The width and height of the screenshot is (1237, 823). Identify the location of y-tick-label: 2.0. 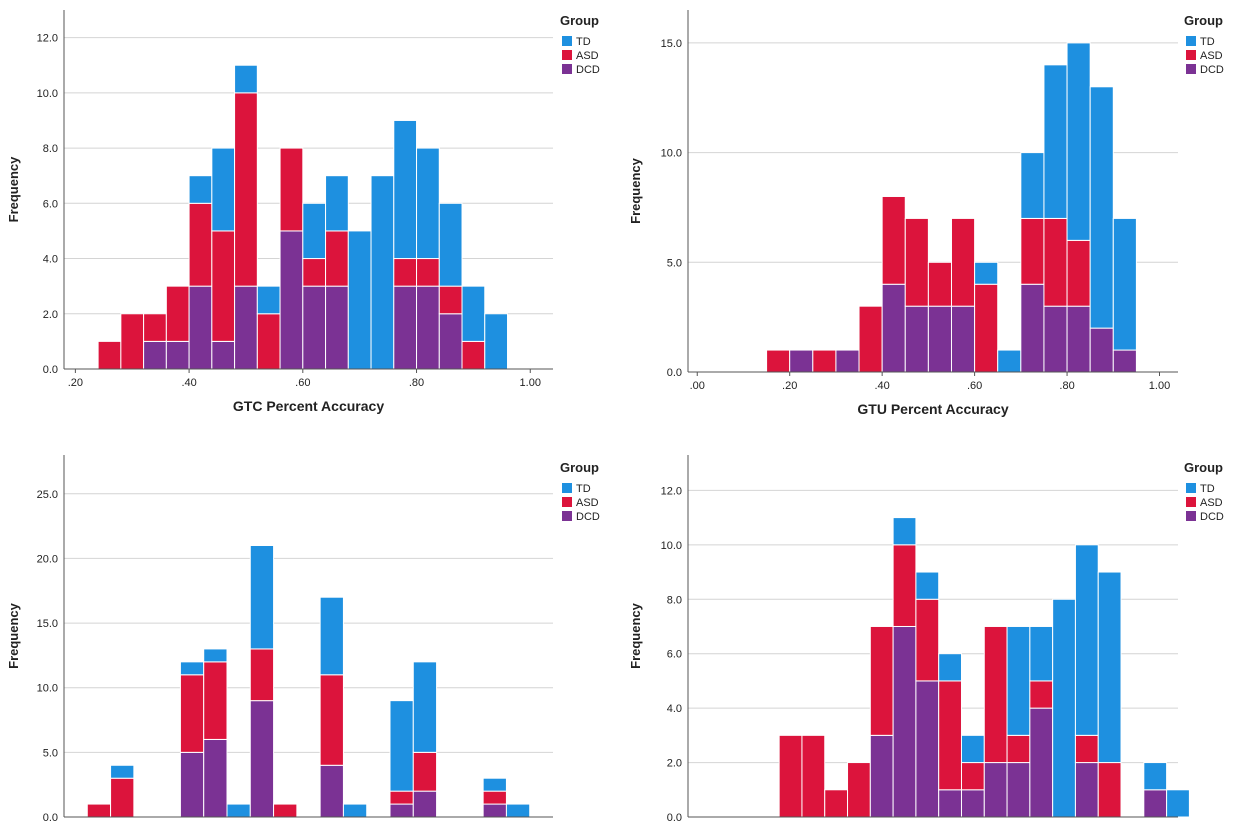
(50, 315).